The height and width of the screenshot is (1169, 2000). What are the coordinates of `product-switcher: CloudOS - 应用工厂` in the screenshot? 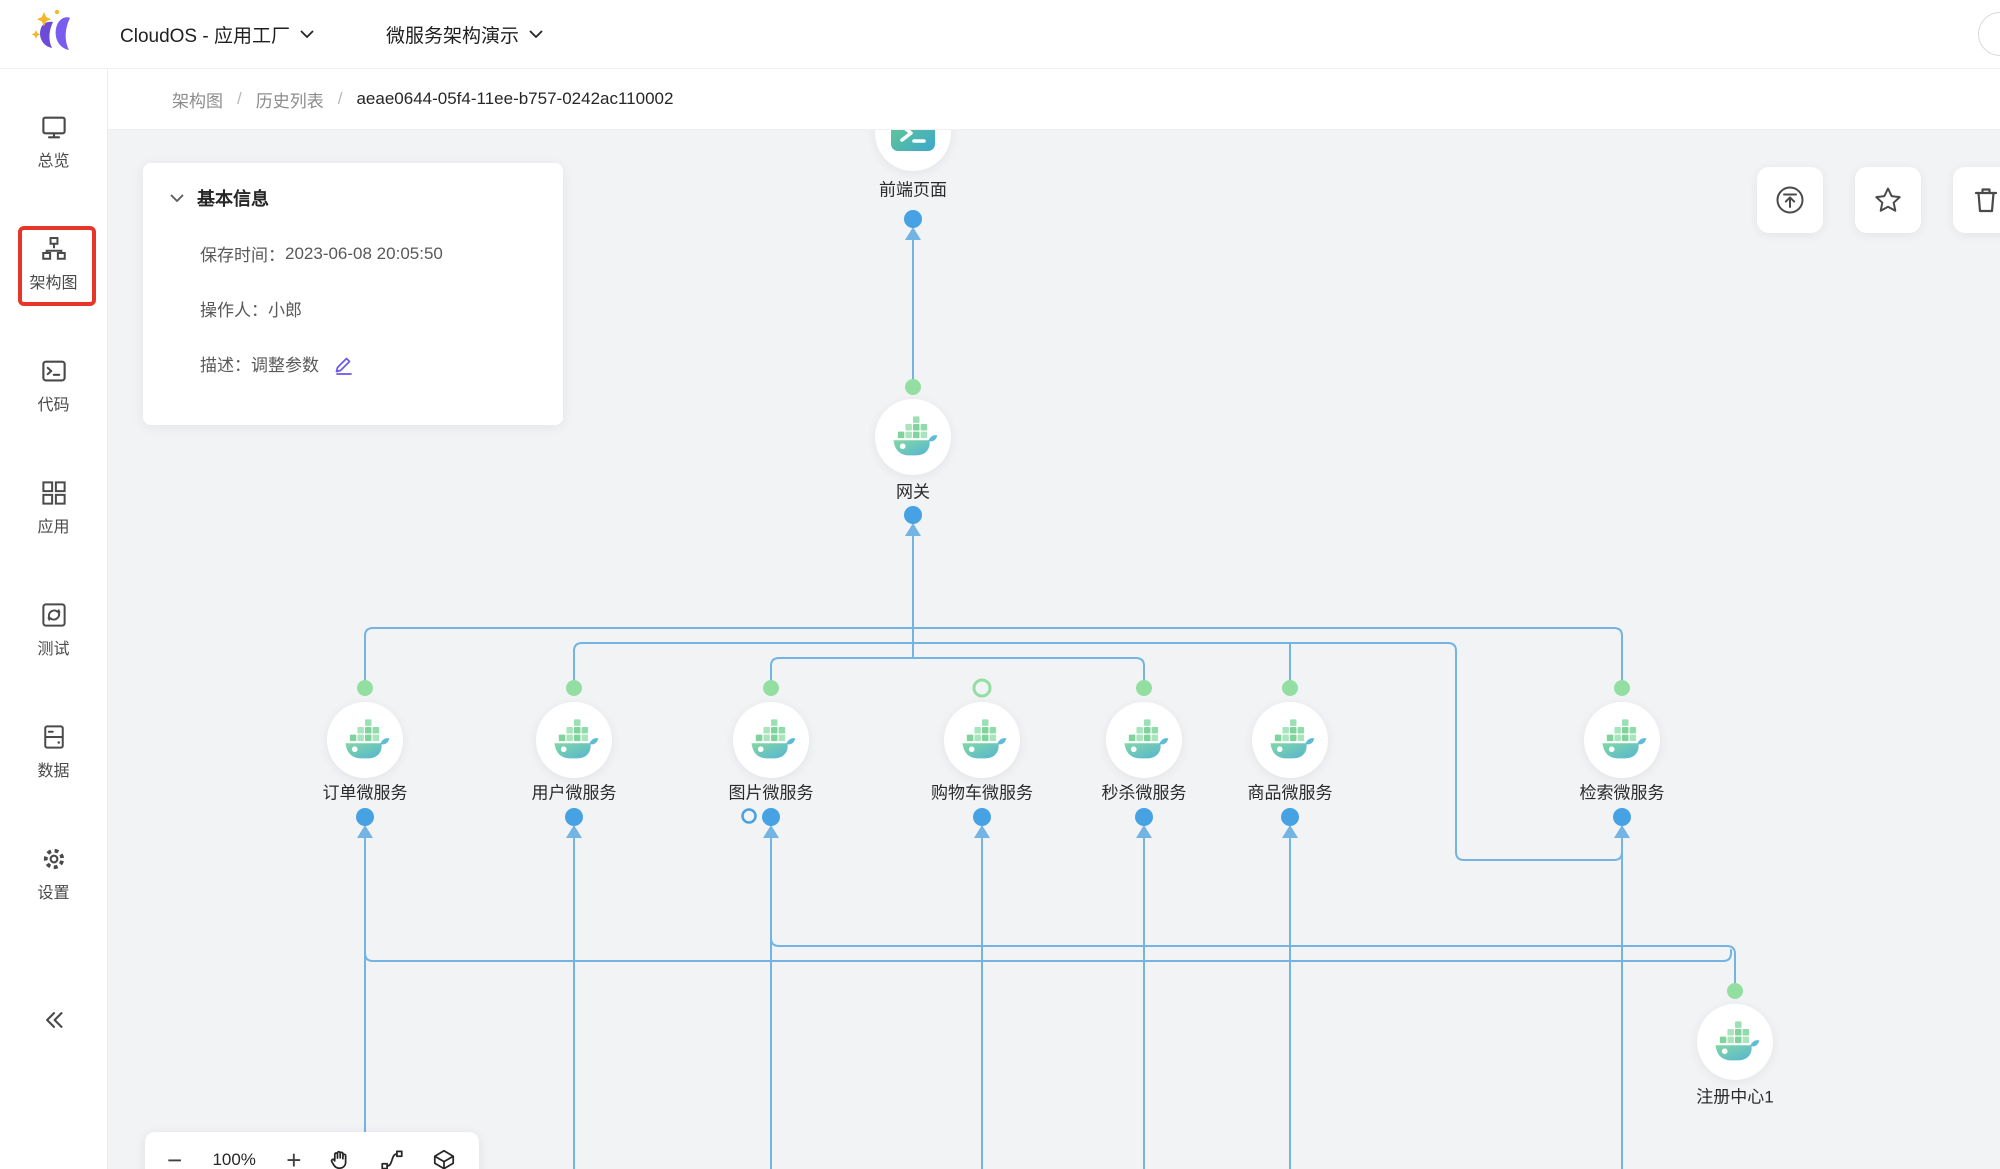 It's located at (217, 34).